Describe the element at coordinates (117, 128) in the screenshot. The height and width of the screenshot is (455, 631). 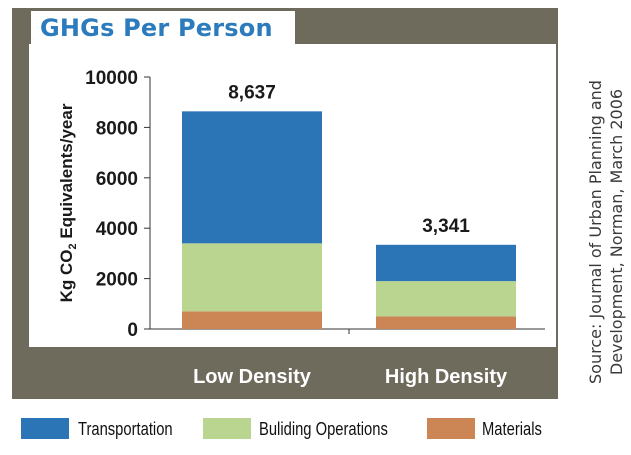
I see `y-tick-label: 8000` at that location.